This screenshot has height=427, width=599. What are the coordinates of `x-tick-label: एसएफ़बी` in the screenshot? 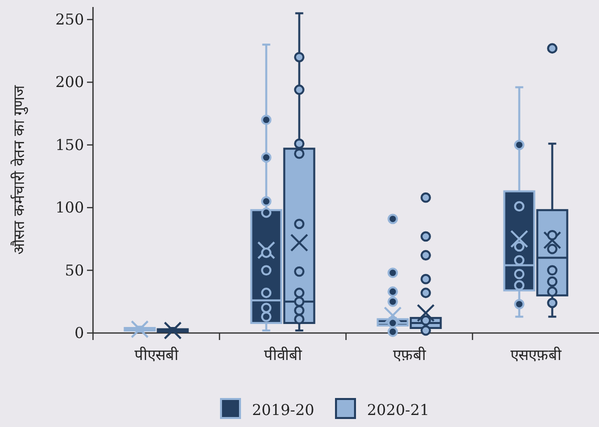 It's located at (536, 355).